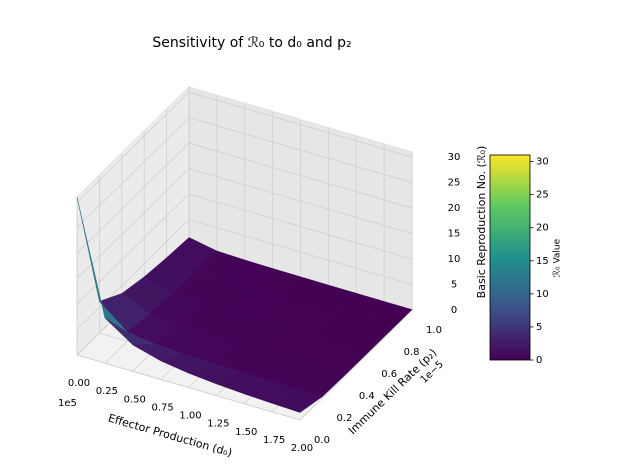 The height and width of the screenshot is (474, 618). Describe the element at coordinates (558, 257) in the screenshot. I see `colorbar-label: ℛ₀ Value` at that location.